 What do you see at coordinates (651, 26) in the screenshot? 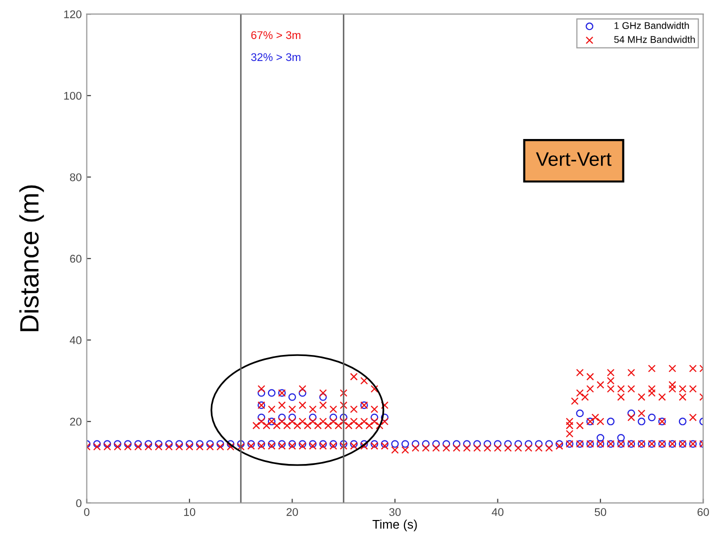
I see `legend-label: 1 GHz Bandwidth` at bounding box center [651, 26].